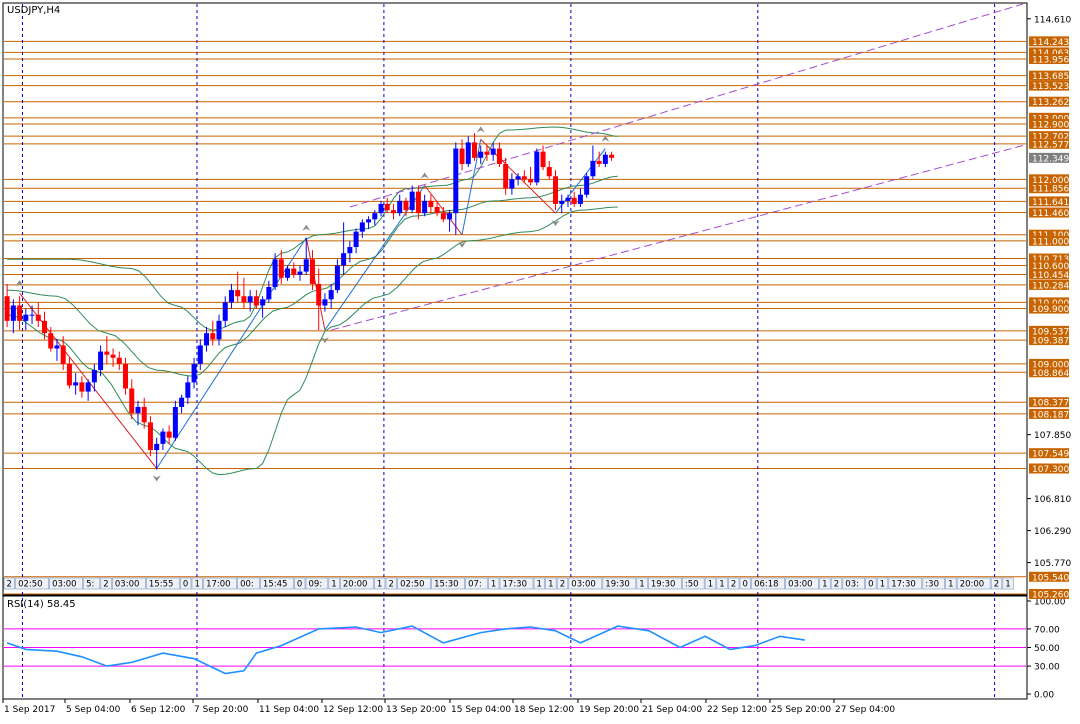  Describe the element at coordinates (161, 585) in the screenshot. I see `session-tag: 15:55` at that location.